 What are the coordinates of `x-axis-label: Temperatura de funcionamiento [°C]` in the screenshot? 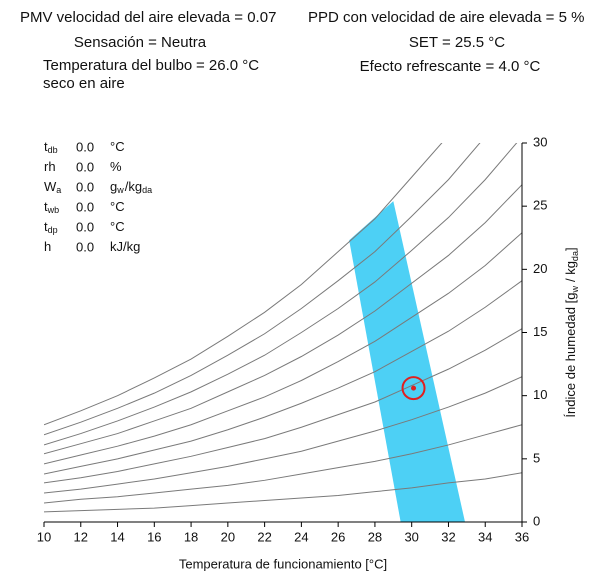 It's located at (283, 563).